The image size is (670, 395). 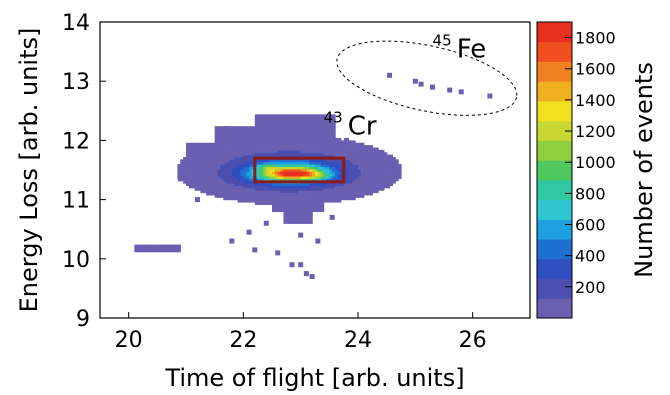 What do you see at coordinates (333, 117) in the screenshot?
I see `cr43-mass-number: 43` at bounding box center [333, 117].